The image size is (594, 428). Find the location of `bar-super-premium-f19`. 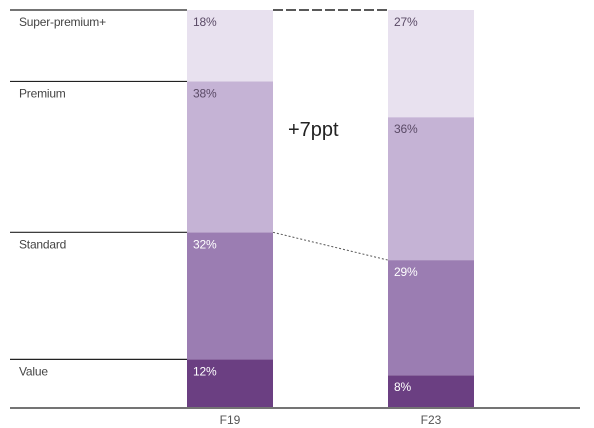

bar-super-premium-f19 is located at coordinates (230, 46).